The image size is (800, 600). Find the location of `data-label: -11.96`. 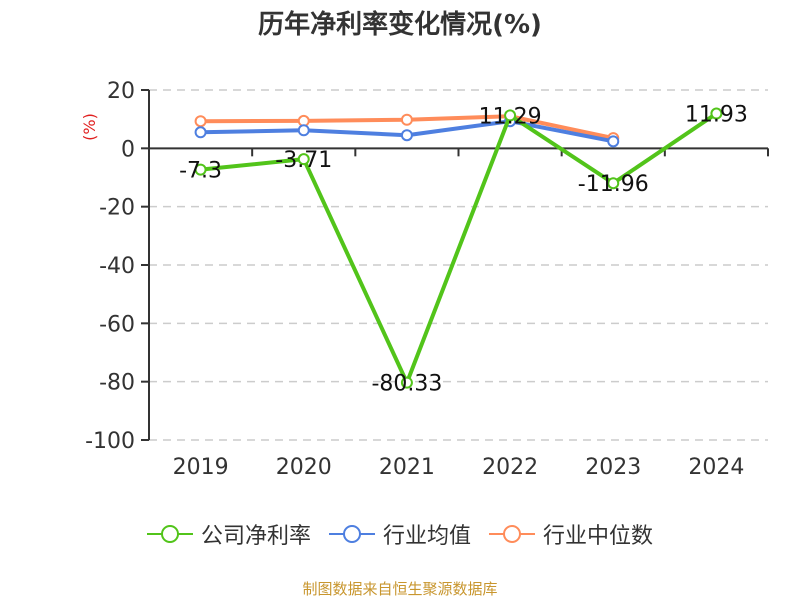

data-label: -11.96 is located at coordinates (613, 184).